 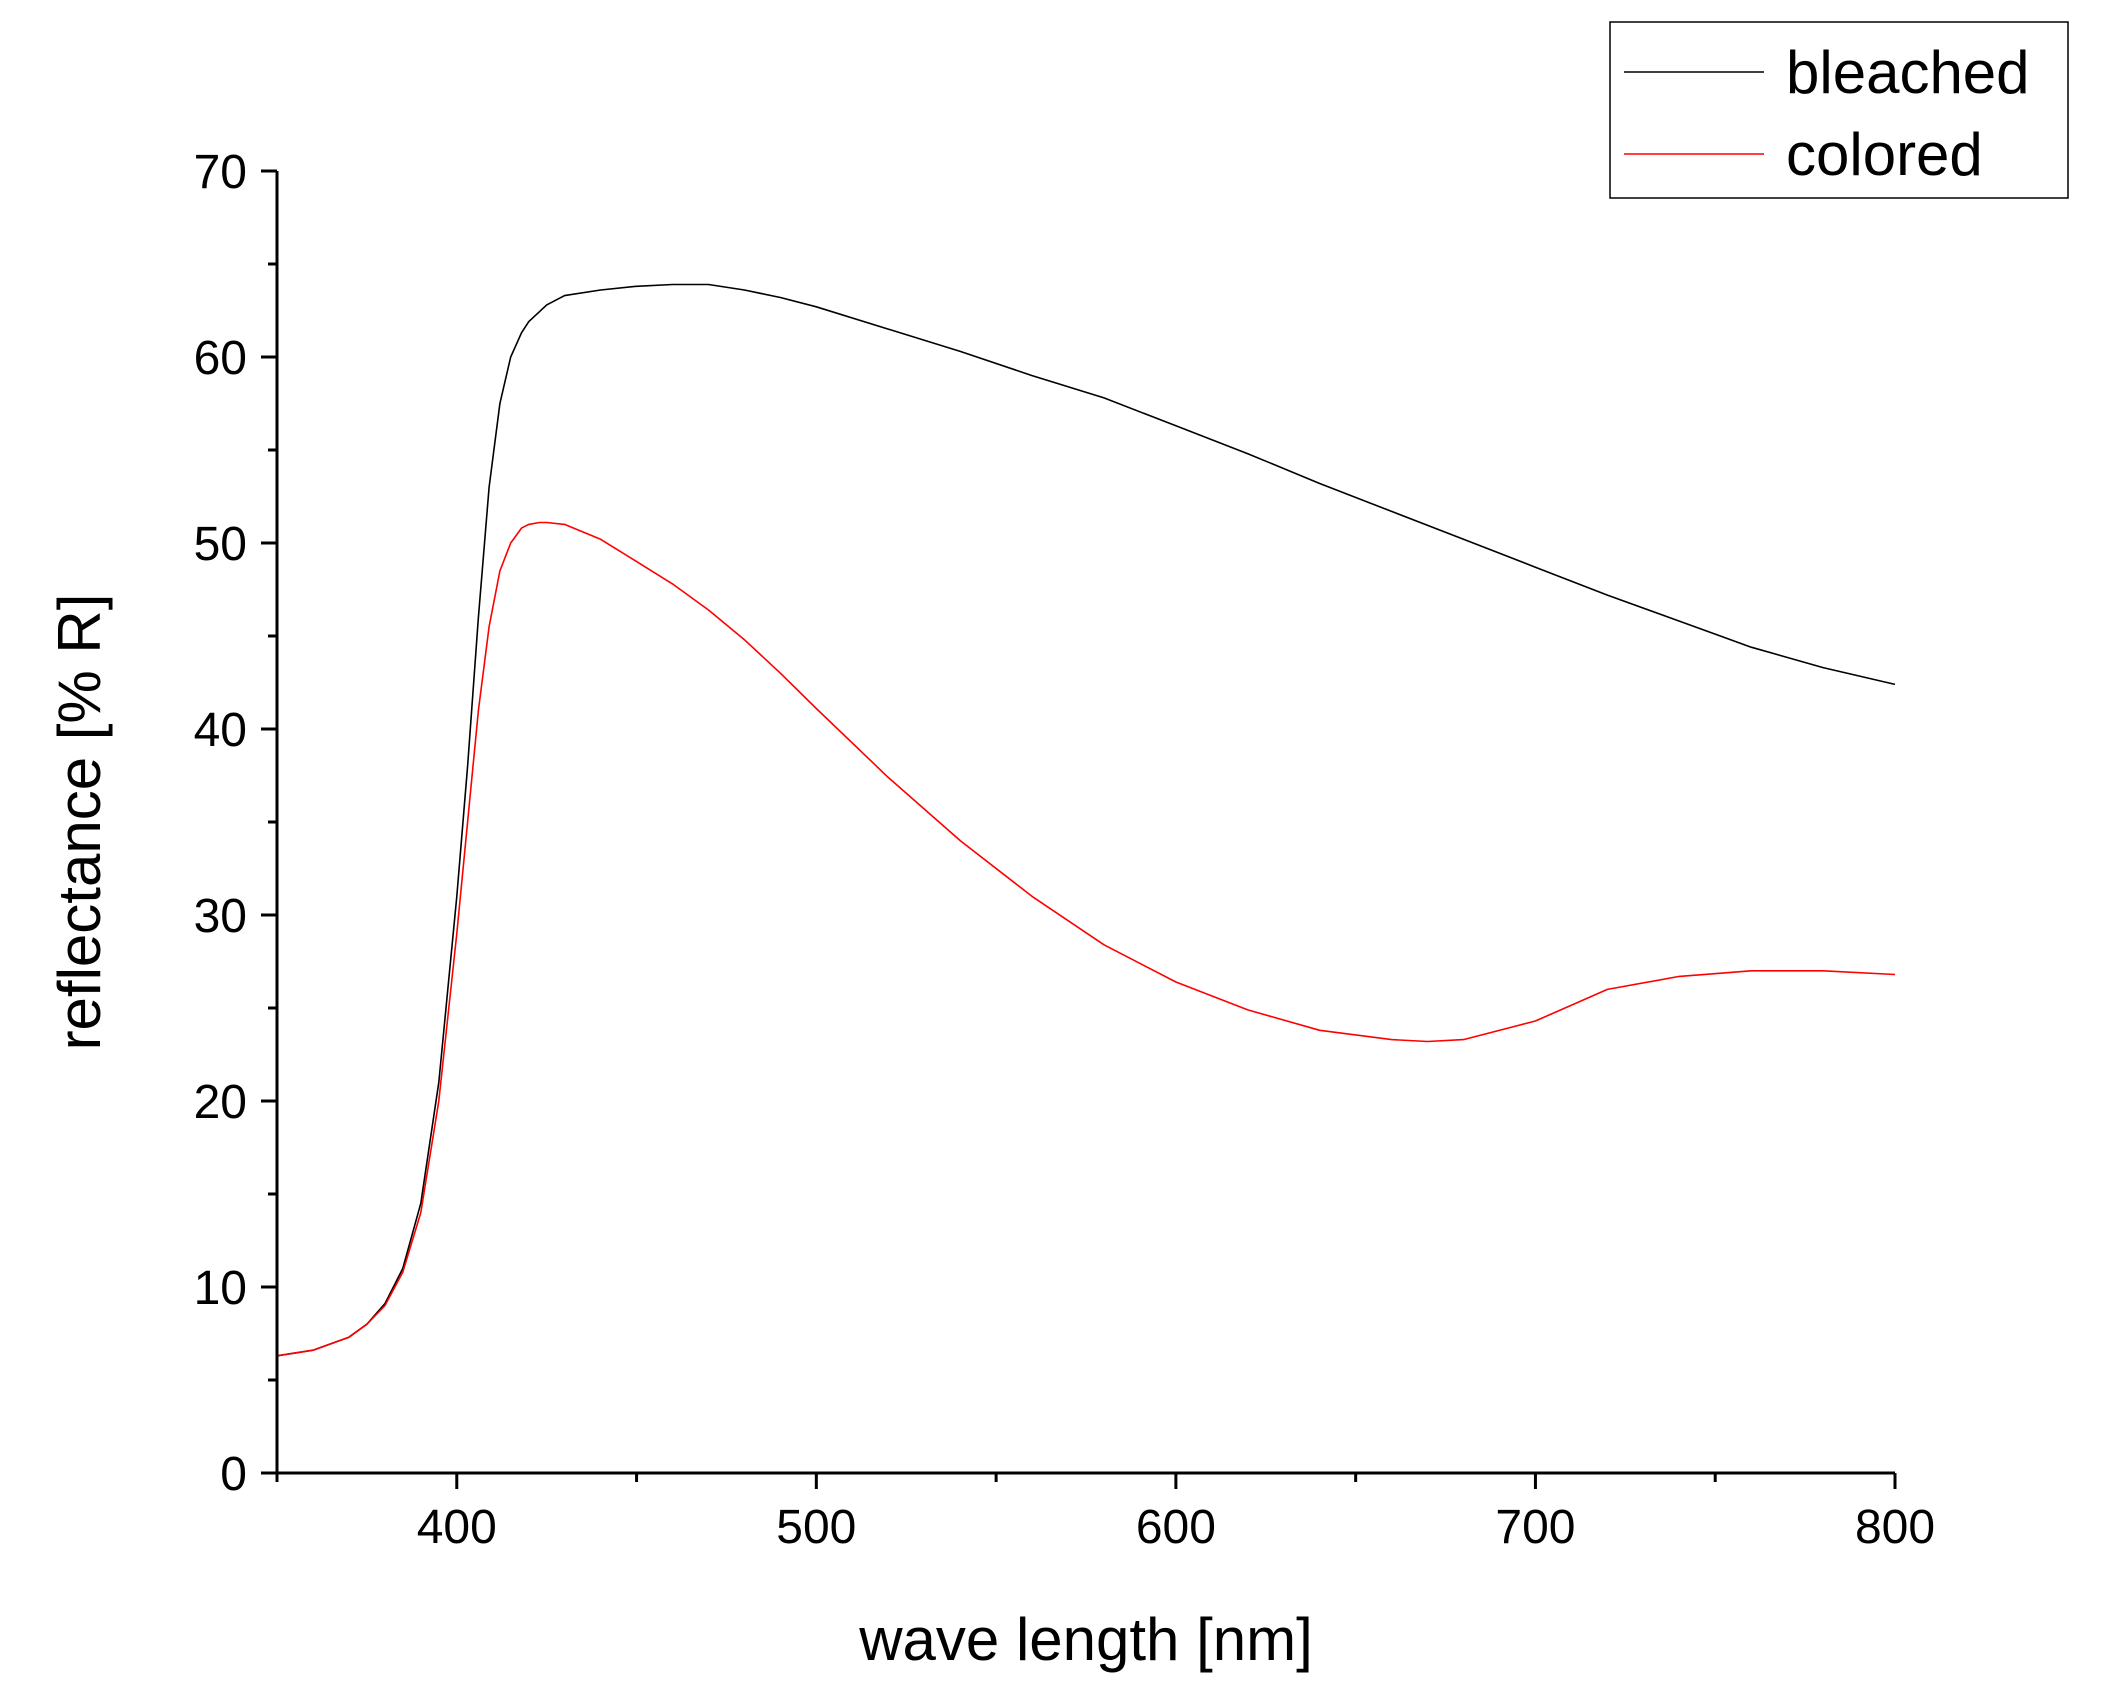 What do you see at coordinates (220, 544) in the screenshot?
I see `y-tick-label: 50` at bounding box center [220, 544].